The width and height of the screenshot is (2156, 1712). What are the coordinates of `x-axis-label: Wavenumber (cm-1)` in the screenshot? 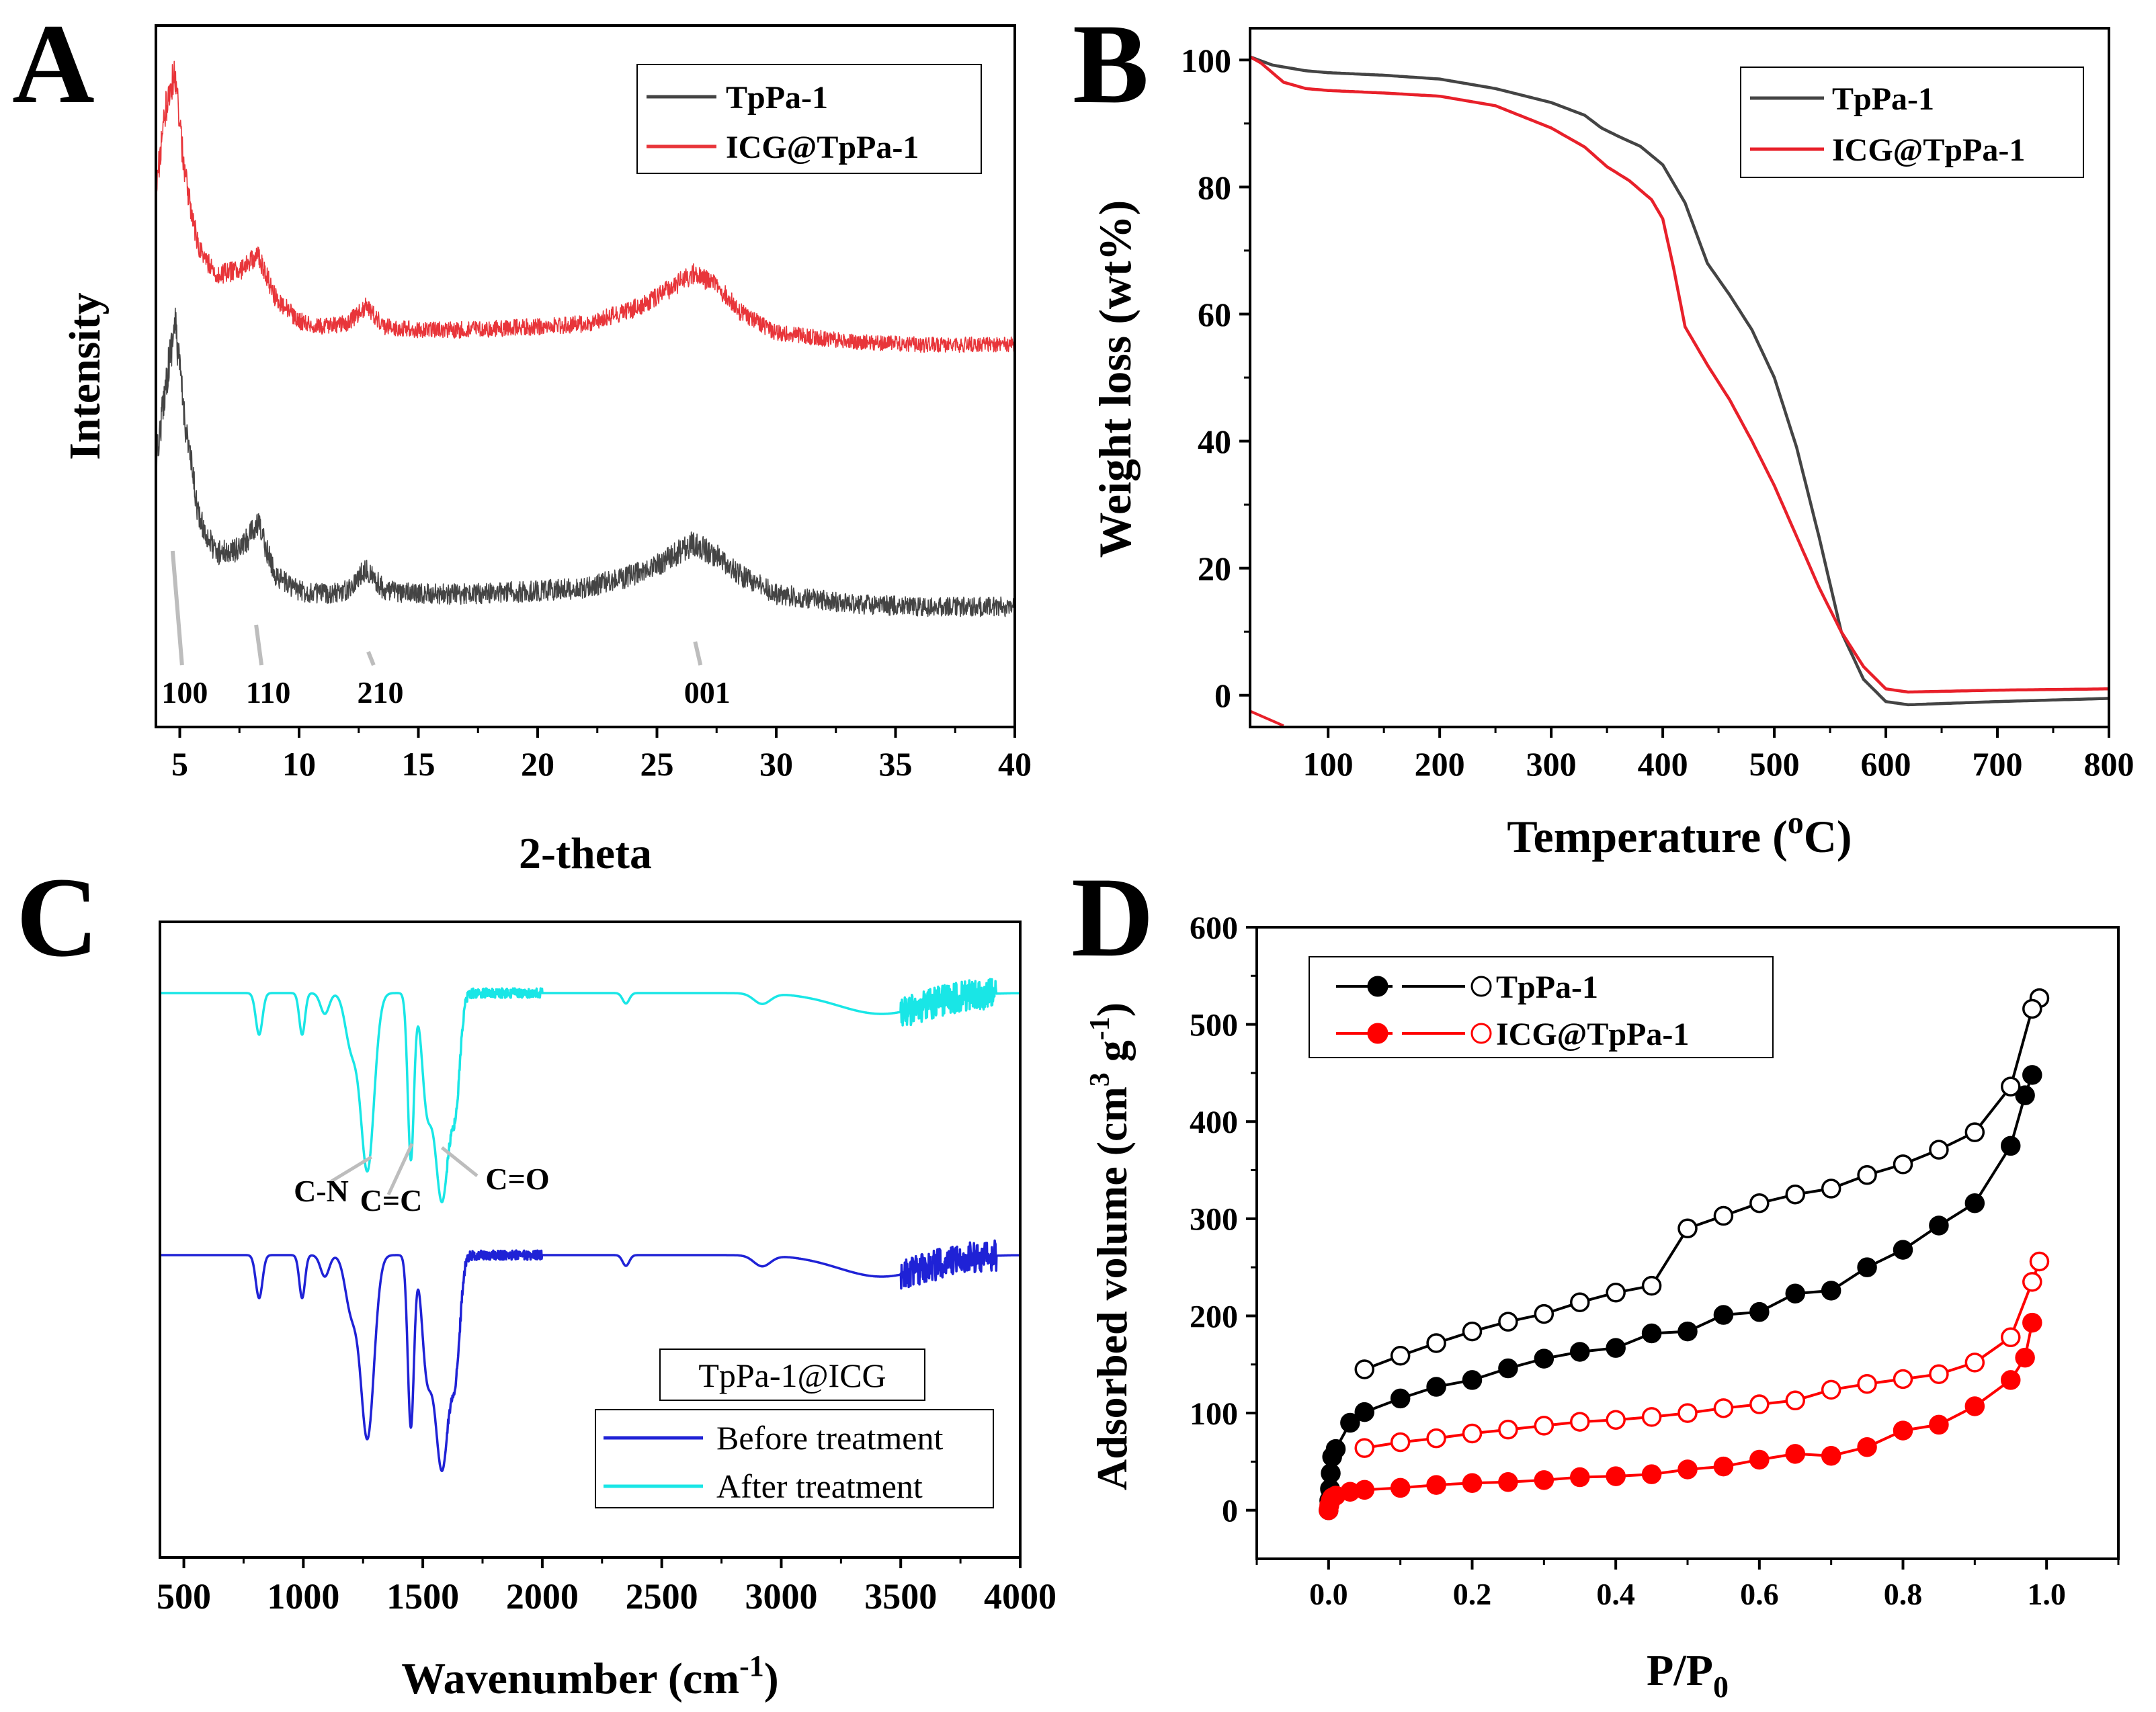 It's located at (590, 1676).